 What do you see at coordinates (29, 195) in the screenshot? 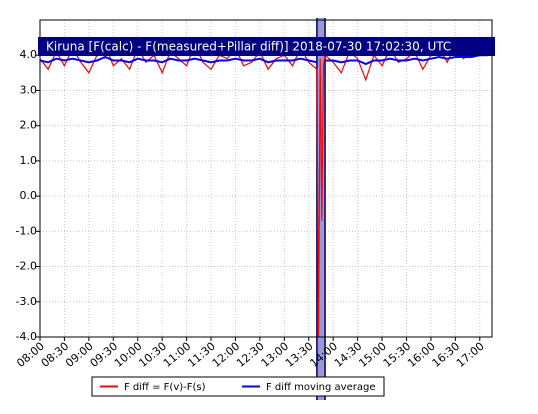
I see `y-tick-label: 0.0` at bounding box center [29, 195].